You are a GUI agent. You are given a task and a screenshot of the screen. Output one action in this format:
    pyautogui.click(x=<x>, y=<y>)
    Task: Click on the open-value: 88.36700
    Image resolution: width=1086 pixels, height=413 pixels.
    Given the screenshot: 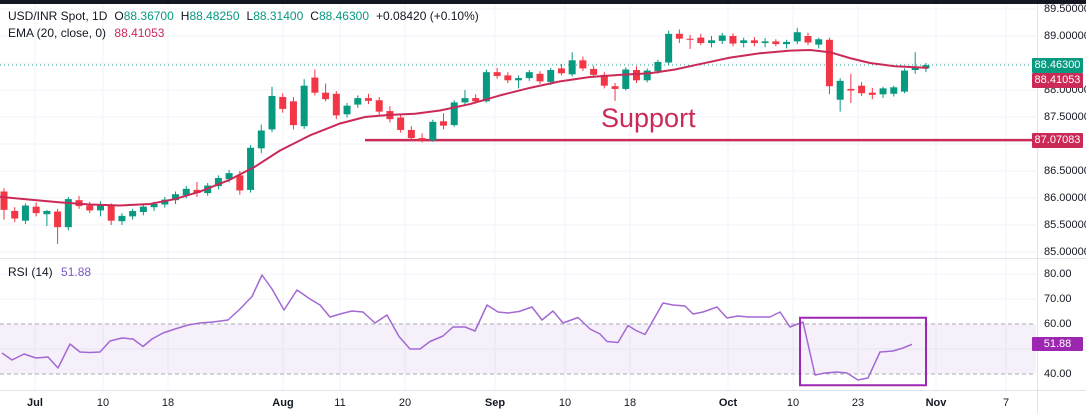 What is the action you would take?
    pyautogui.click(x=148, y=16)
    